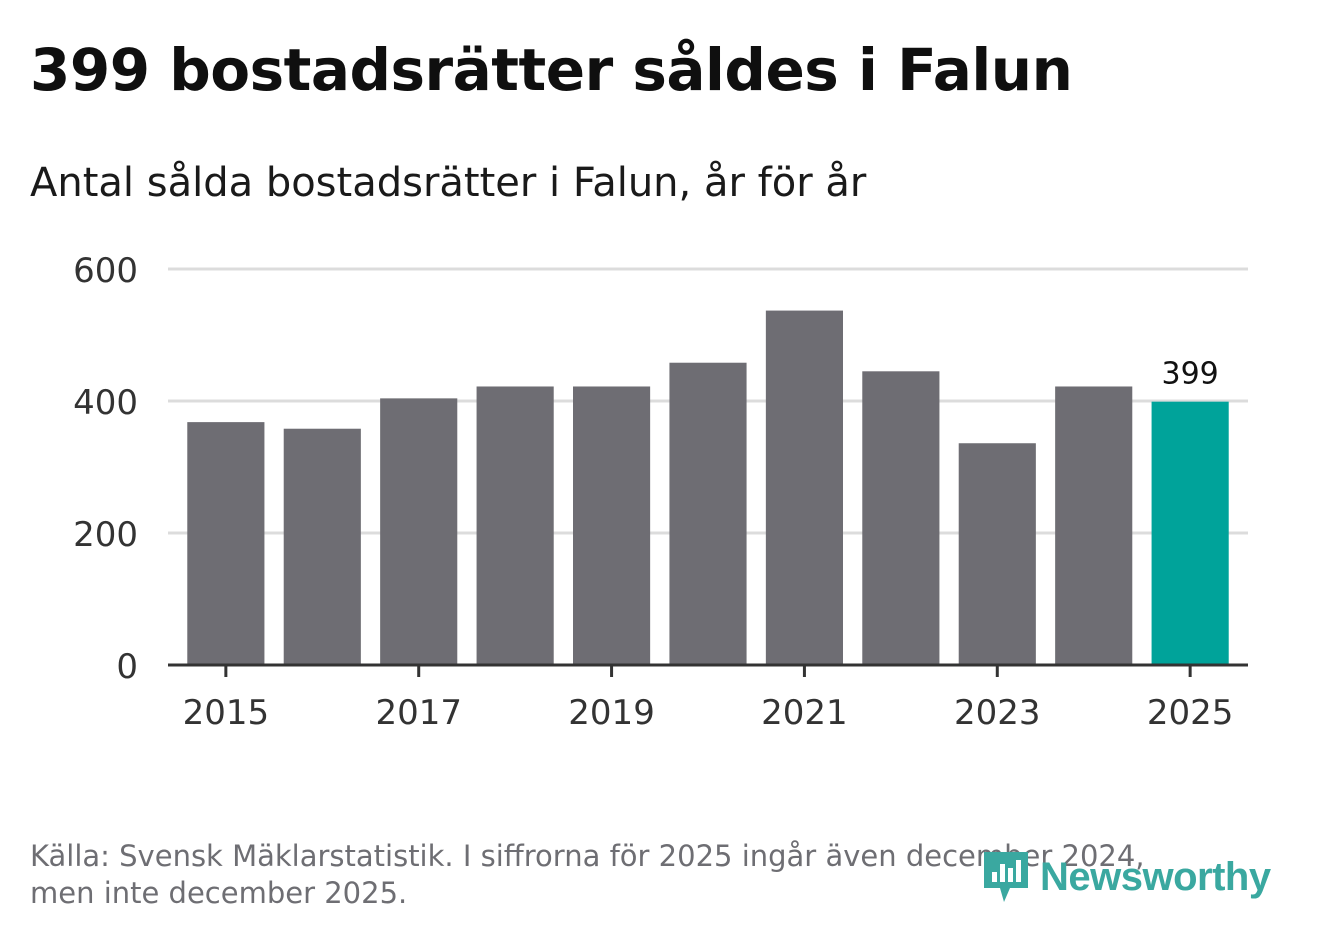 The image size is (1322, 939). What do you see at coordinates (105, 535) in the screenshot?
I see `y-tick-label-200: 200` at bounding box center [105, 535].